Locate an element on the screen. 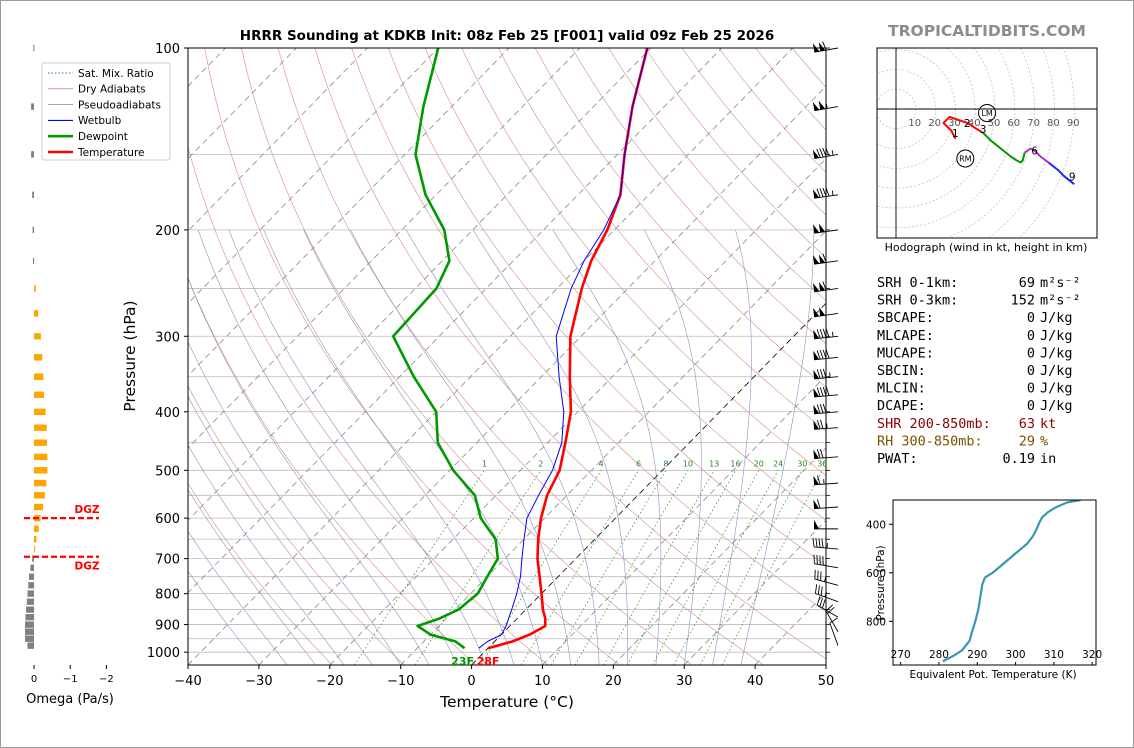  surface-dewpoint-label: 23F is located at coordinates (462, 661).